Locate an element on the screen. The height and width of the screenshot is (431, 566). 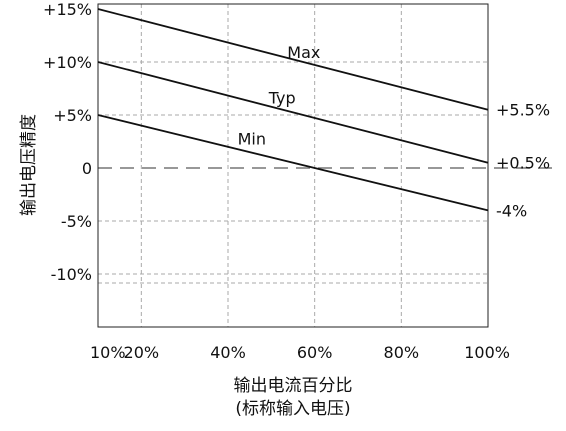
y-tick-label-2: +5% is located at coordinates (72, 115).